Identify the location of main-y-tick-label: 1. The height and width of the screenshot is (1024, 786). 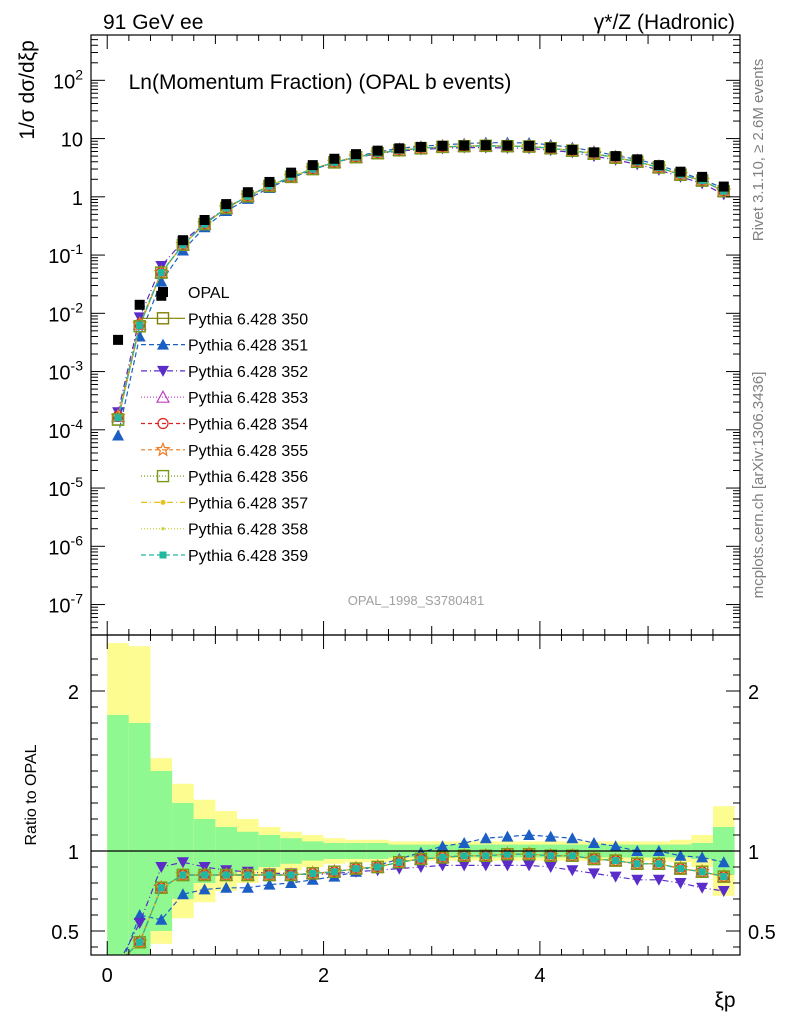
(77, 199).